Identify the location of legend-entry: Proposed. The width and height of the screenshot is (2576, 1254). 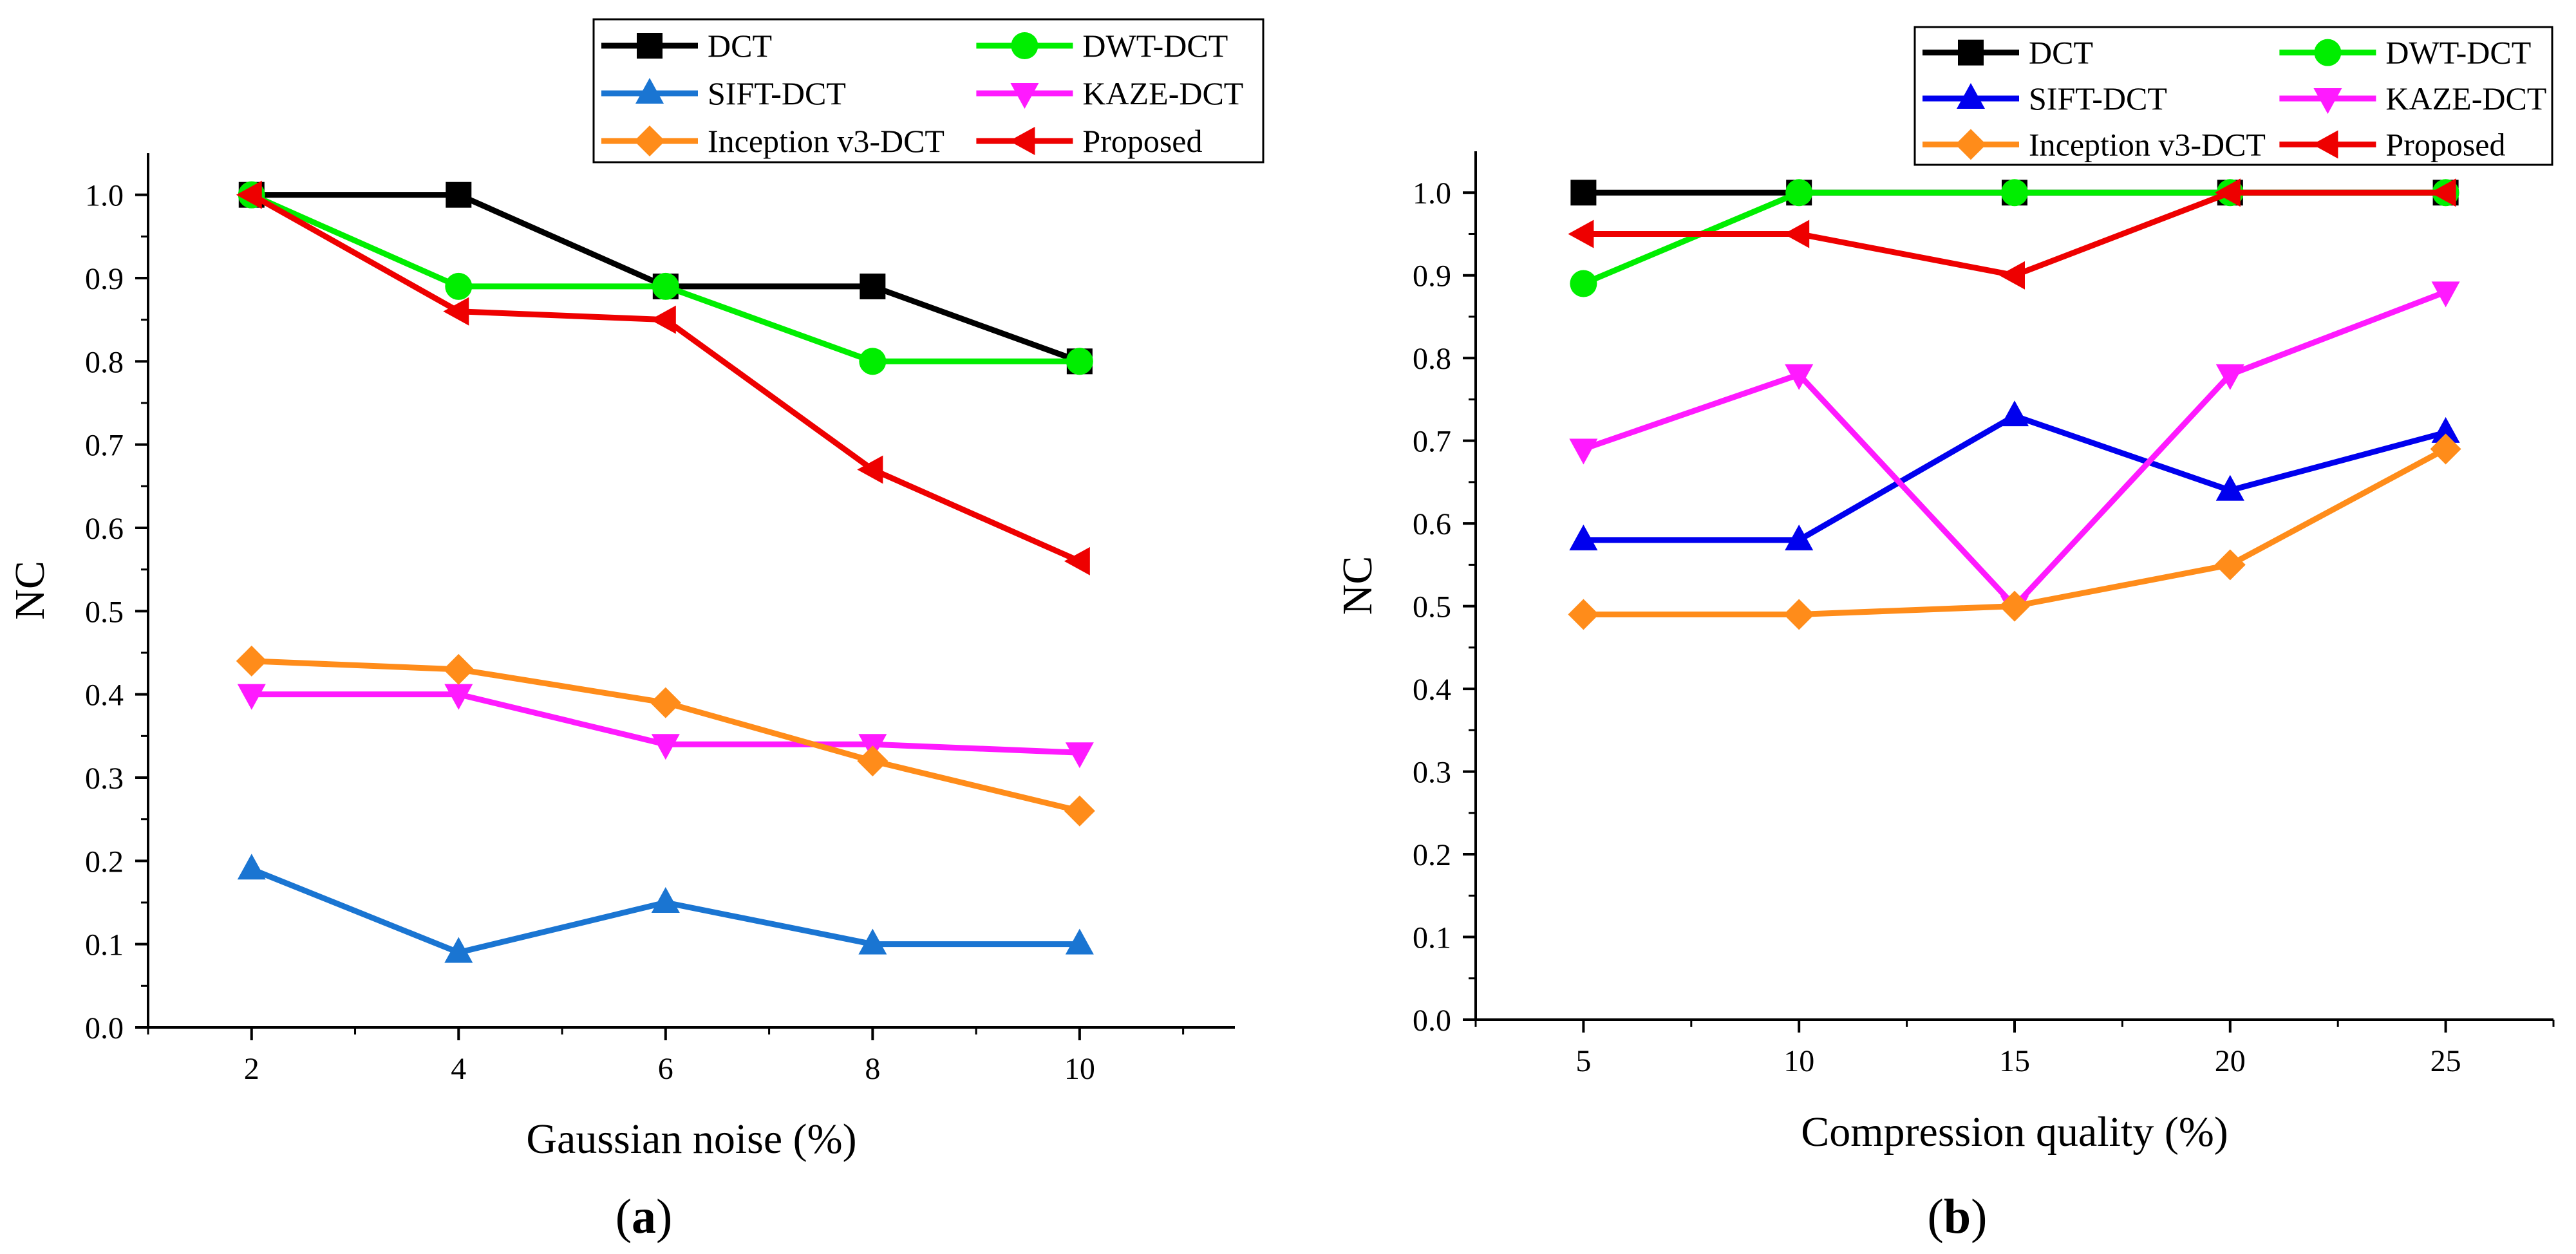
(1089, 141).